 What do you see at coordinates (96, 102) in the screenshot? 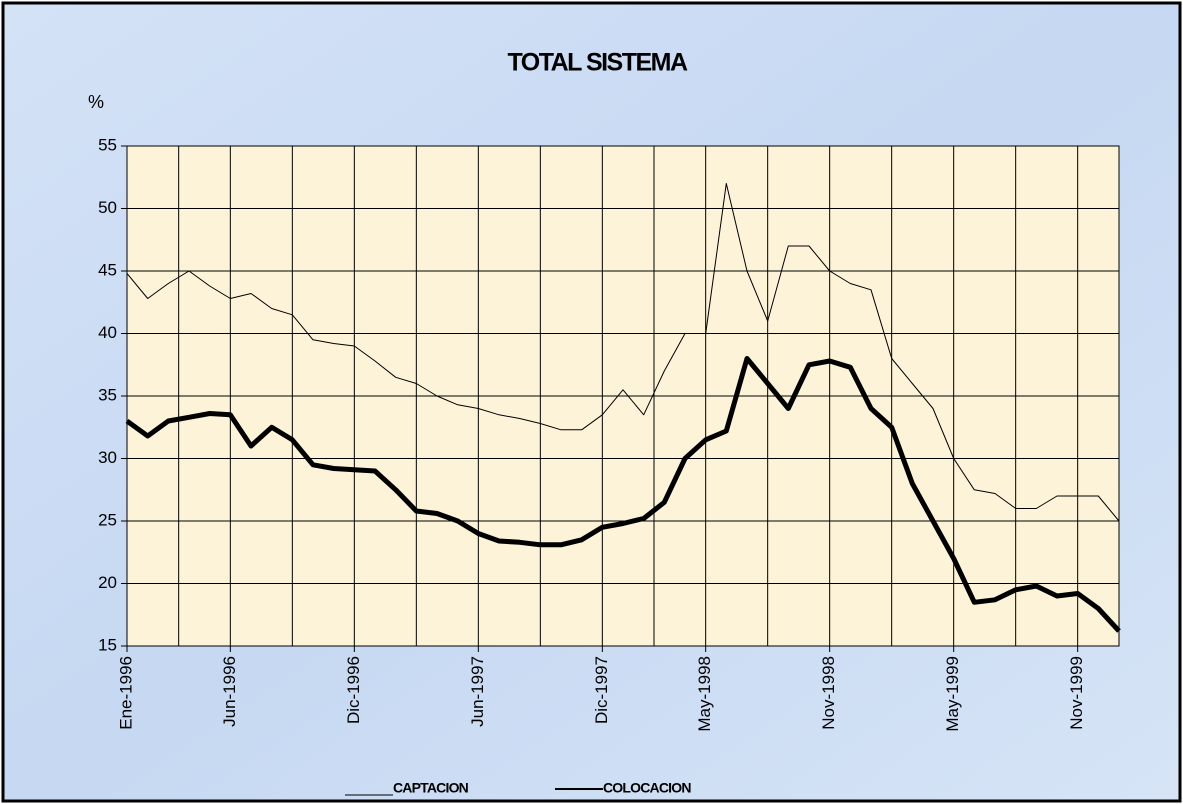
I see `y-axis-label: %` at bounding box center [96, 102].